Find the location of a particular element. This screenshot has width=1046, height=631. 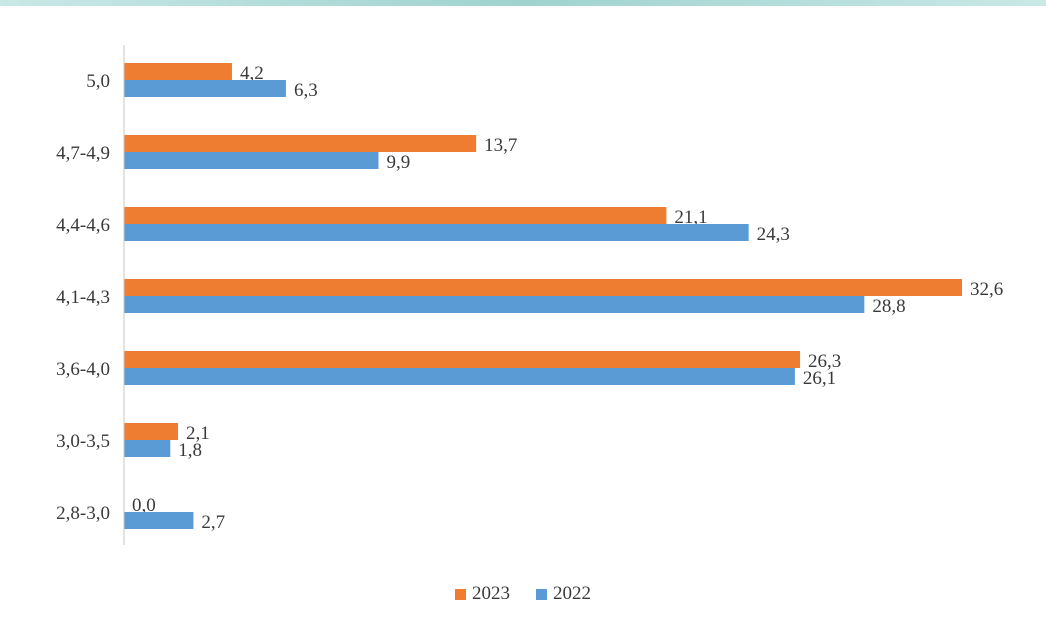

data-label-2023-5: 2,1 is located at coordinates (198, 433).